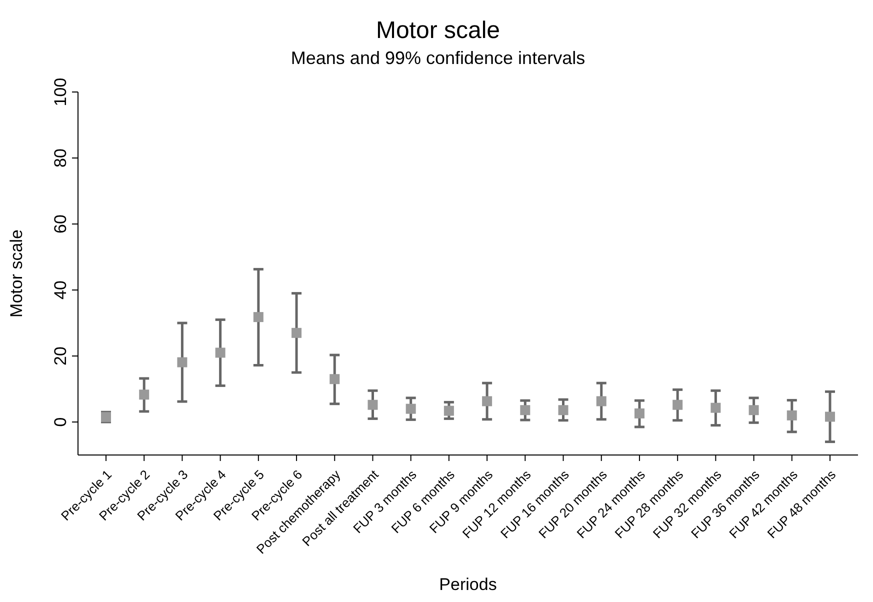 The width and height of the screenshot is (873, 602). What do you see at coordinates (60, 224) in the screenshot?
I see `y-tick-label: 60` at bounding box center [60, 224].